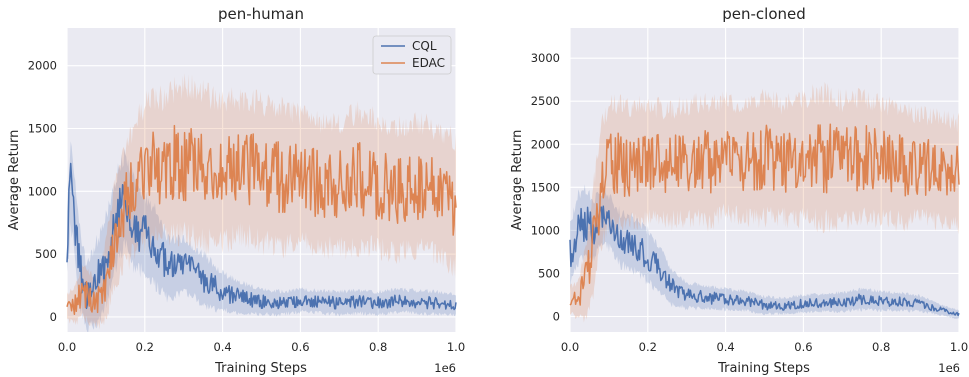 This screenshot has width=969, height=377. I want to click on y-tick-label: 2500, so click(545, 101).